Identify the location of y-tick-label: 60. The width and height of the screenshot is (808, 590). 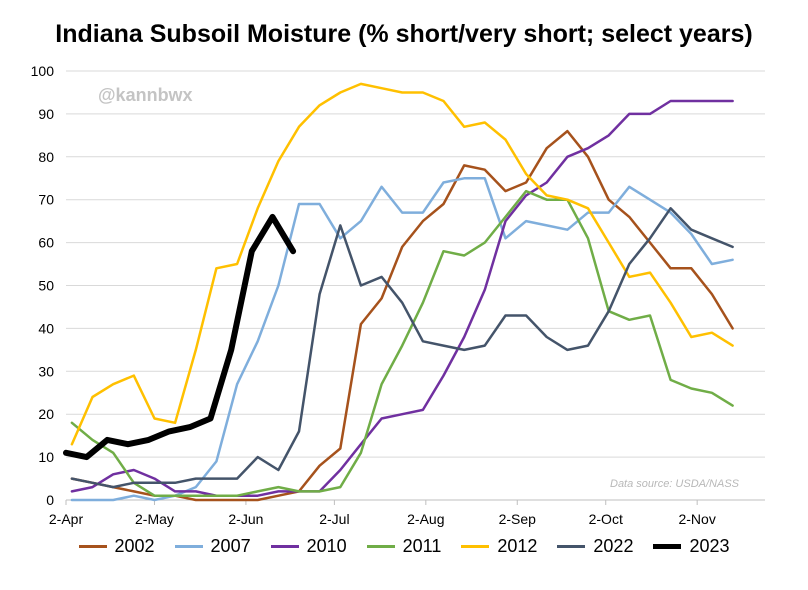
(46, 243).